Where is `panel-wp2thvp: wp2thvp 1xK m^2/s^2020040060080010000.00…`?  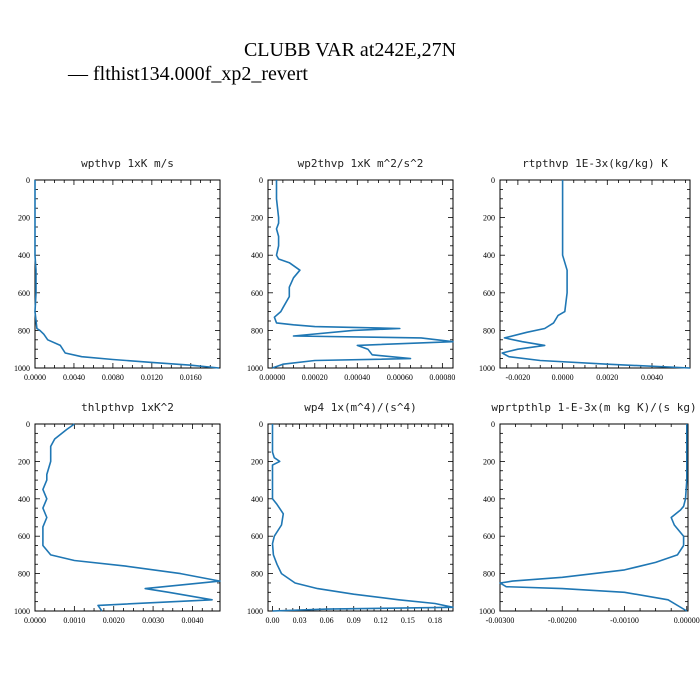 panel-wp2thvp: wp2thvp 1xK m^2/s^2020040060080010000.00… is located at coordinates (351, 269).